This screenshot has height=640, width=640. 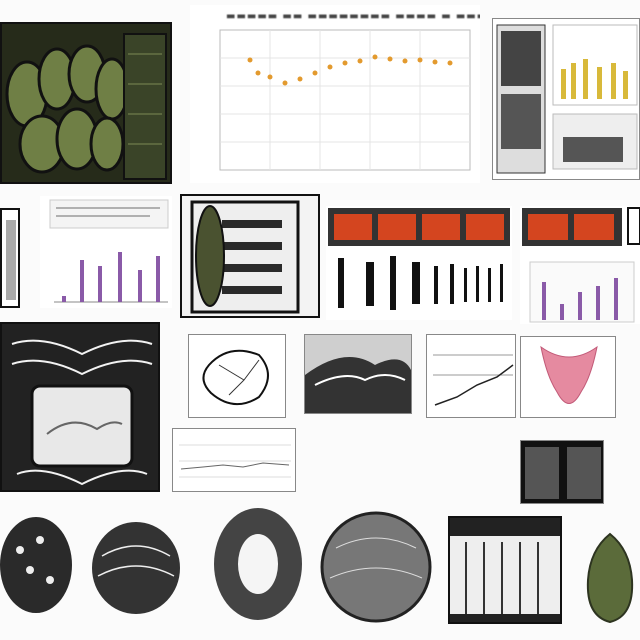 What do you see at coordinates (568, 377) in the screenshot?
I see `pink-scan` at bounding box center [568, 377].